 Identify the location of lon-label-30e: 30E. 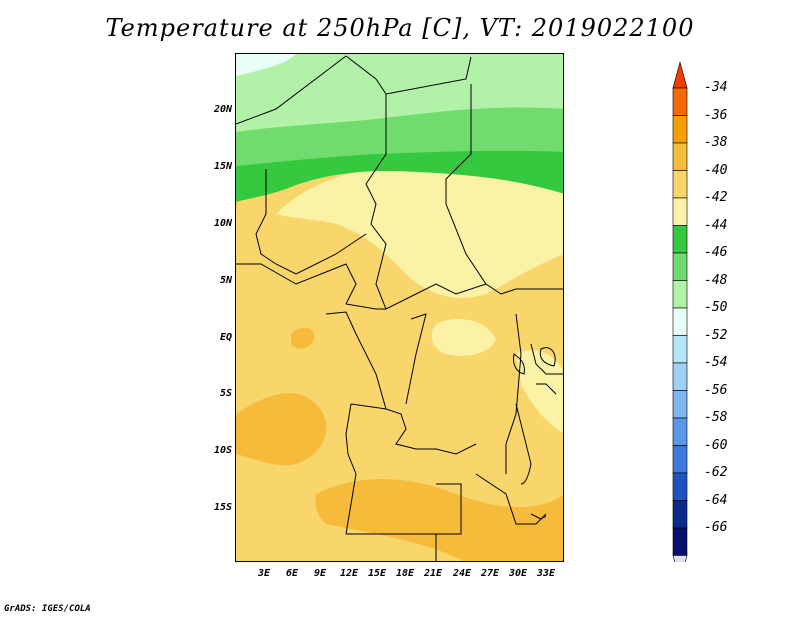
(518, 573).